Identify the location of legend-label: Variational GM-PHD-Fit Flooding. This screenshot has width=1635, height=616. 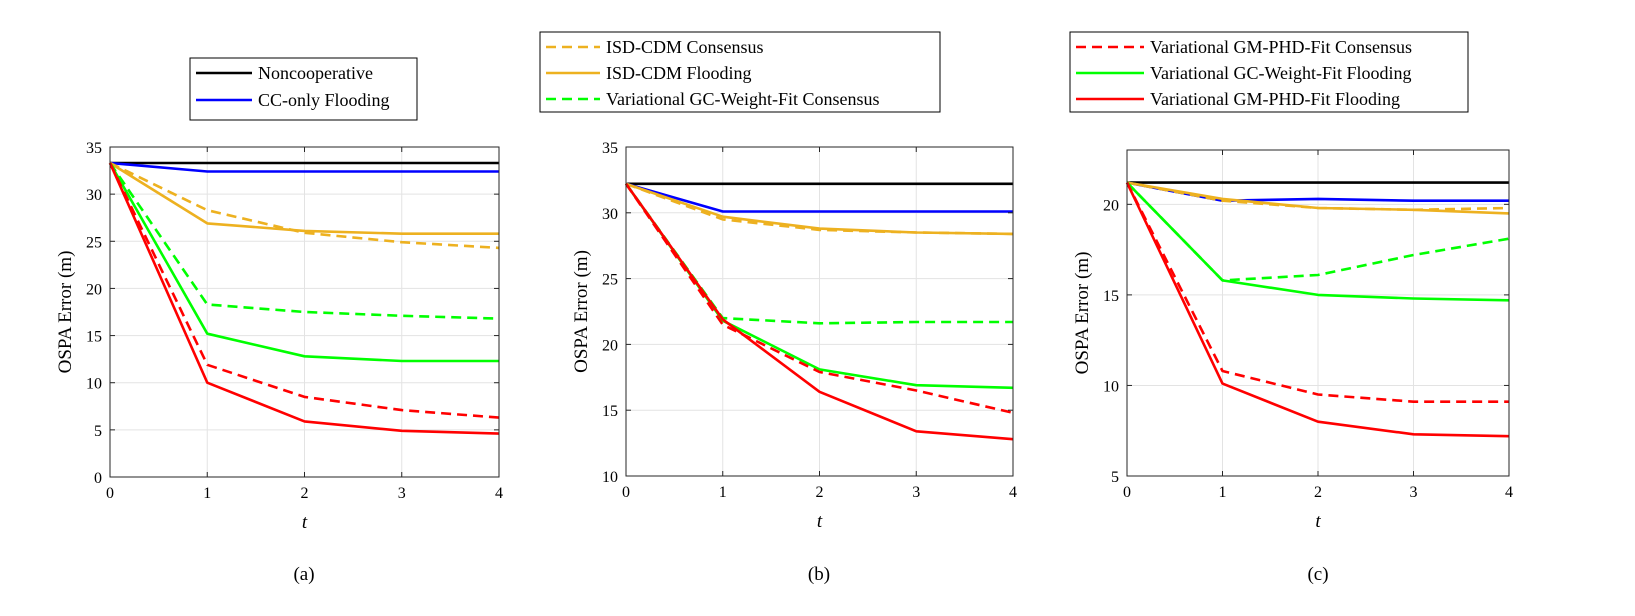
(1275, 99).